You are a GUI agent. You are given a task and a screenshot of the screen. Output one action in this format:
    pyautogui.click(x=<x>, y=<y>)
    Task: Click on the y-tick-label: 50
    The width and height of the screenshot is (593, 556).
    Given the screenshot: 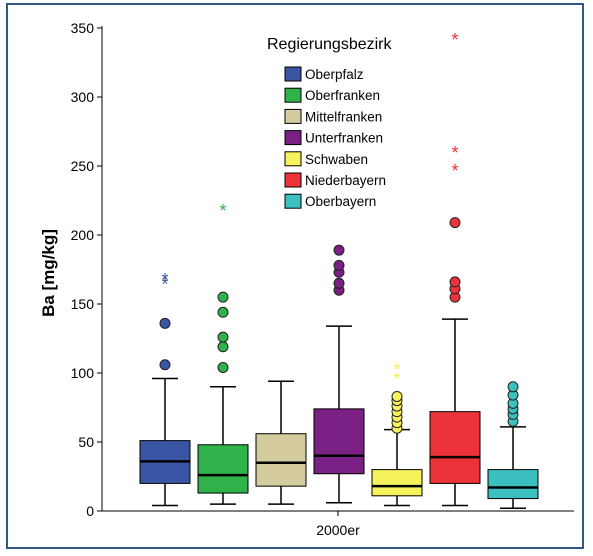 What is the action you would take?
    pyautogui.click(x=86, y=442)
    